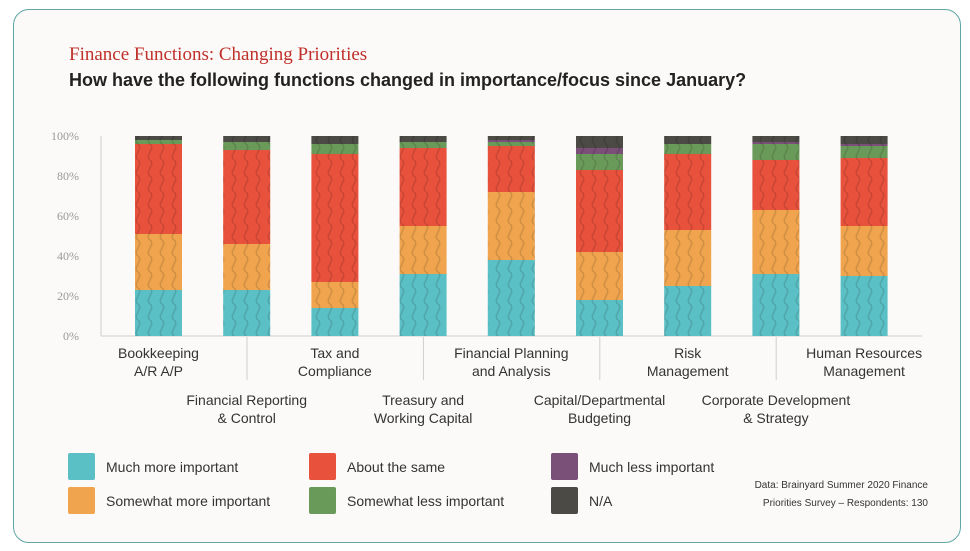 The width and height of the screenshot is (970, 551). I want to click on category-label: Financial Reporting, so click(246, 400).